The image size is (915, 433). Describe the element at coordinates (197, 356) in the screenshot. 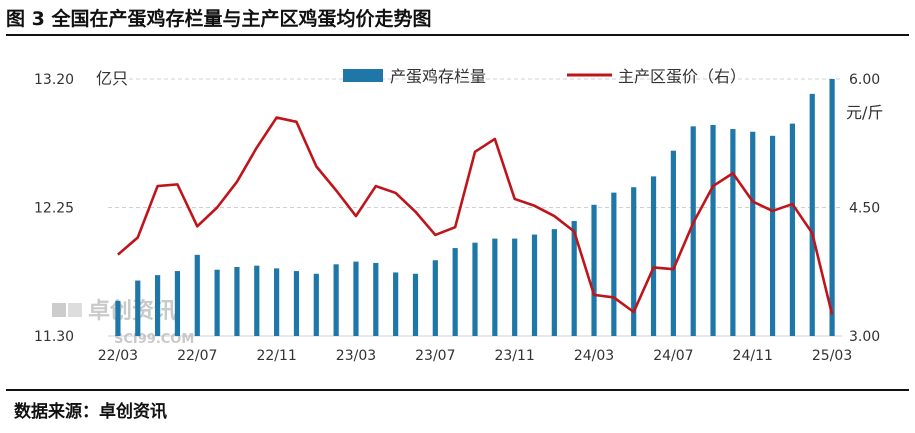

I see `x-tick-label: 22/07` at that location.